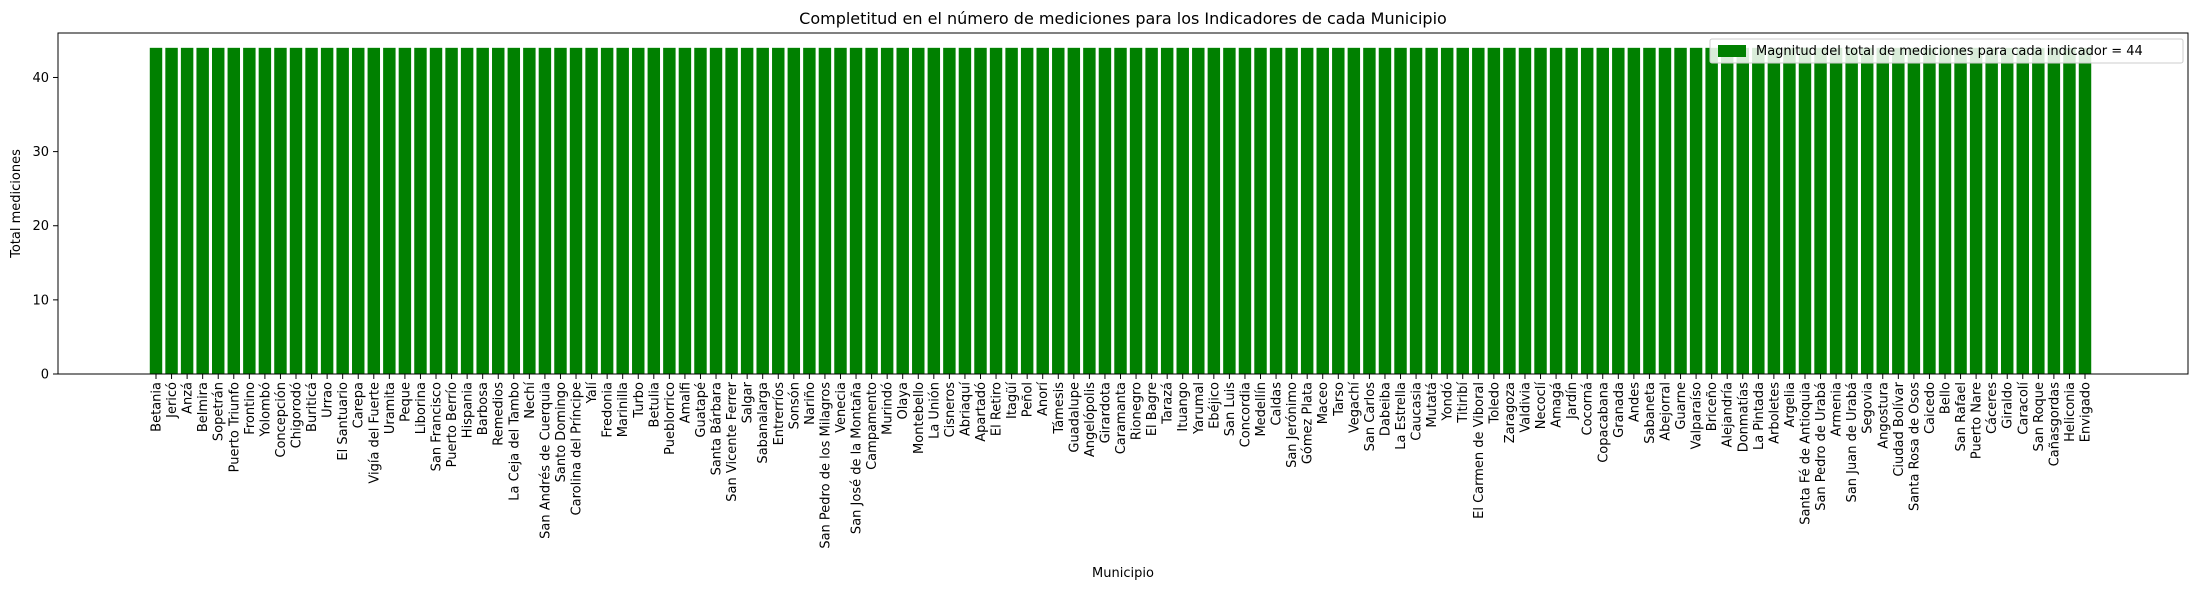 The width and height of the screenshot is (2190, 590). Describe the element at coordinates (1494, 403) in the screenshot. I see `x-tick-label: Toledo` at that location.